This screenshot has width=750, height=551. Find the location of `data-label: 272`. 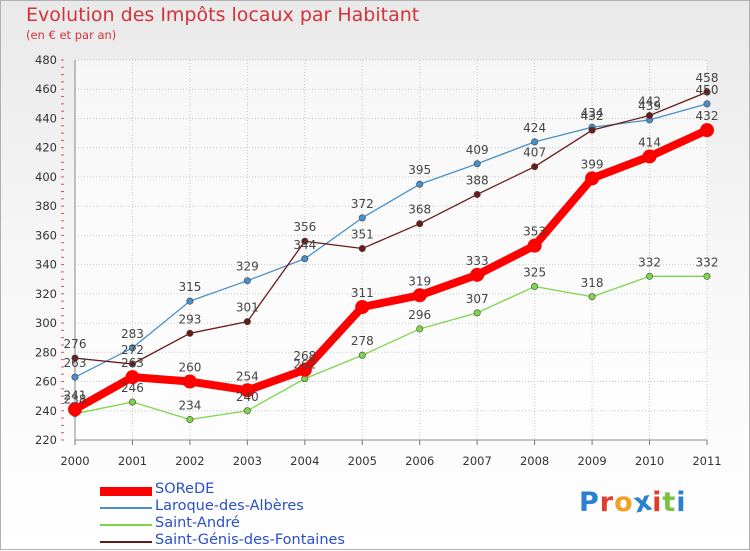

data-label: 272 is located at coordinates (132, 350).